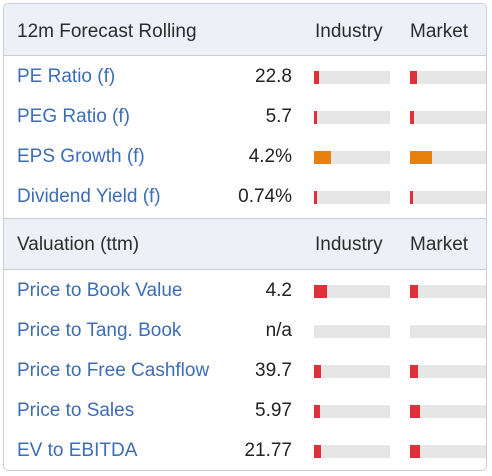 The width and height of the screenshot is (492, 476). I want to click on metric-row-price-to-book: Price to Book Value 4.2, so click(245, 291).